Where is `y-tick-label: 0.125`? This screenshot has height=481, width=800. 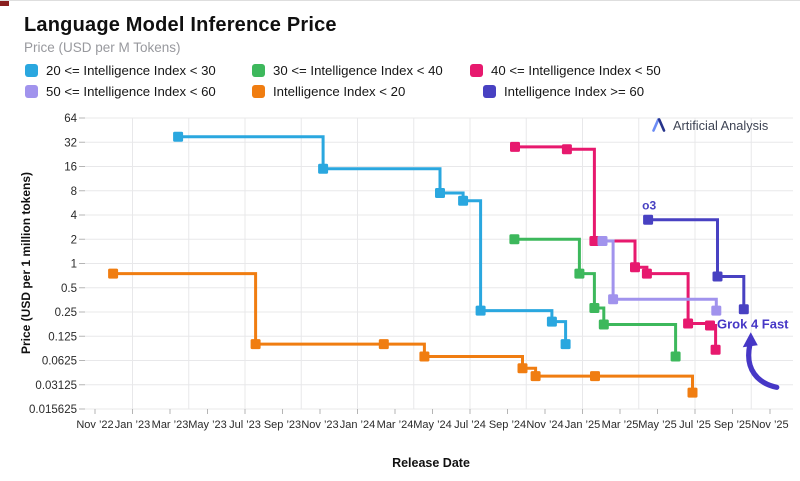
y-tick-label: 0.125 is located at coordinates (62, 337).